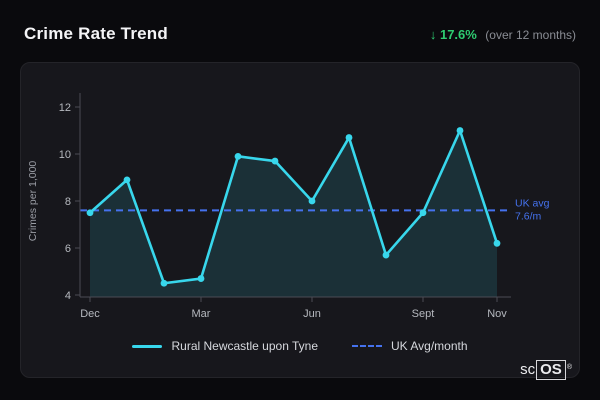 The width and height of the screenshot is (600, 400). Describe the element at coordinates (33, 201) in the screenshot. I see `svg-text: Crimes per 1,000` at that location.